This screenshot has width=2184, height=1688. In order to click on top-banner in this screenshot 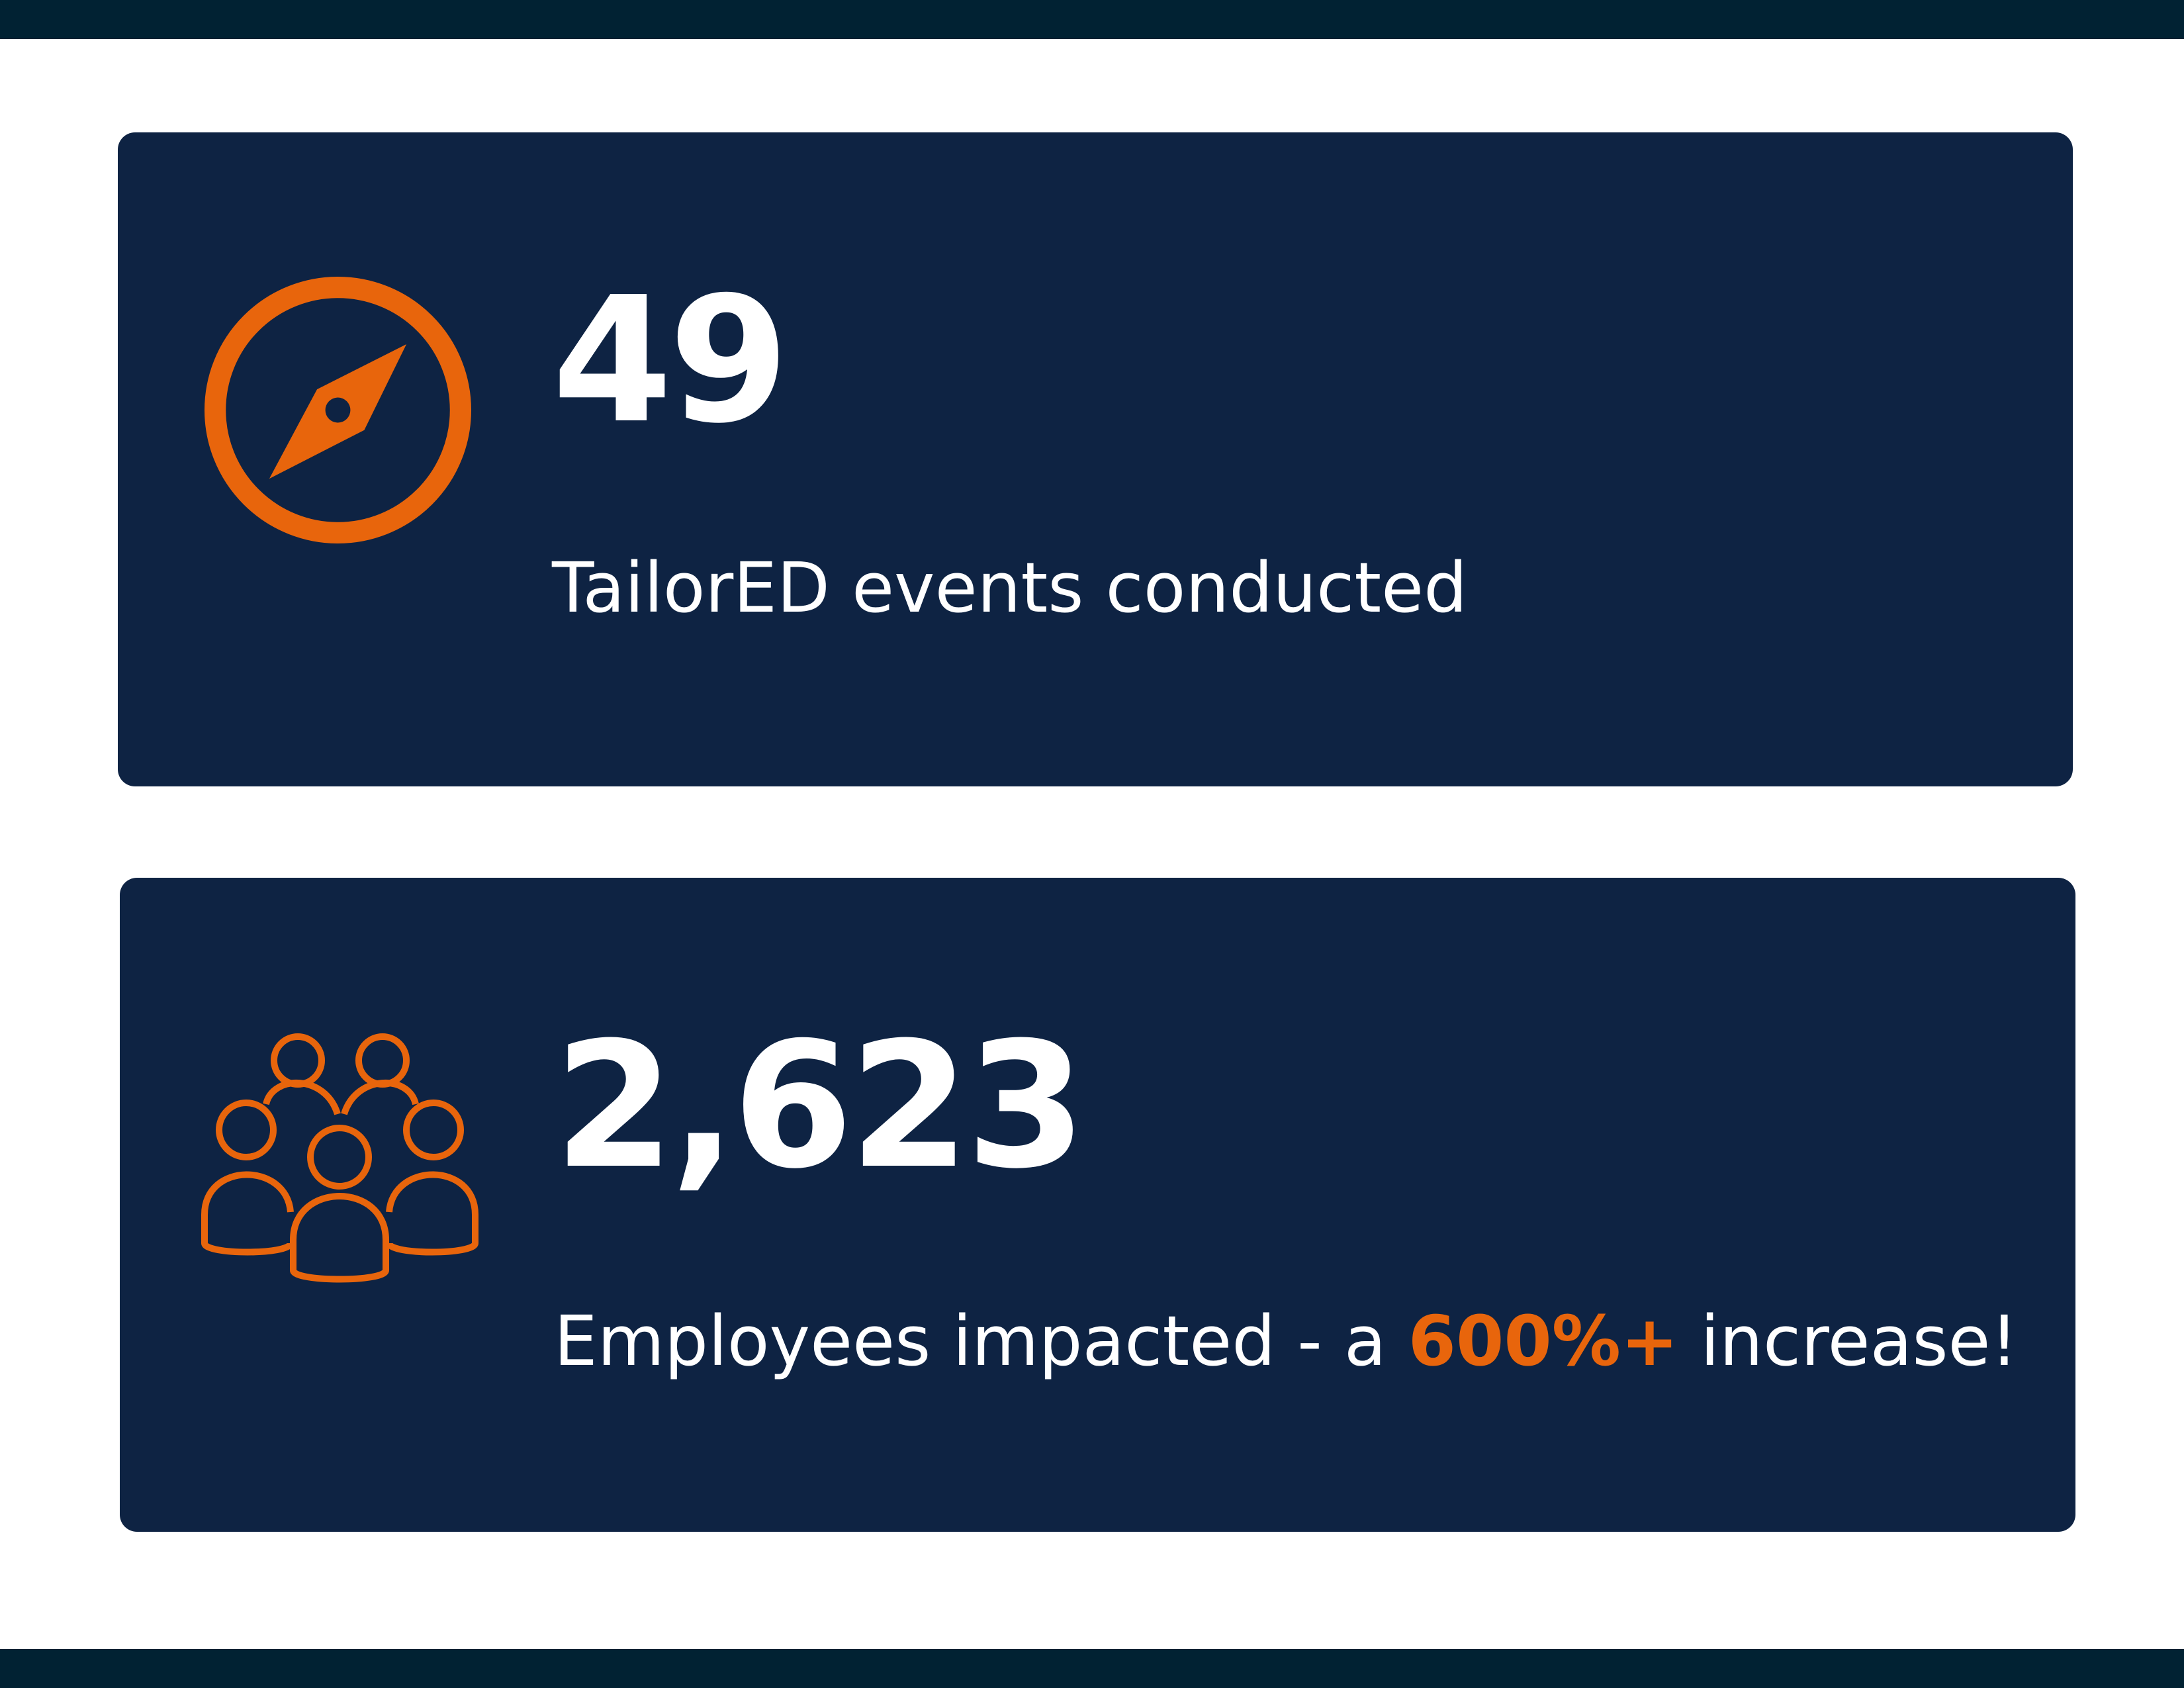, I will do `click(1092, 19)`.